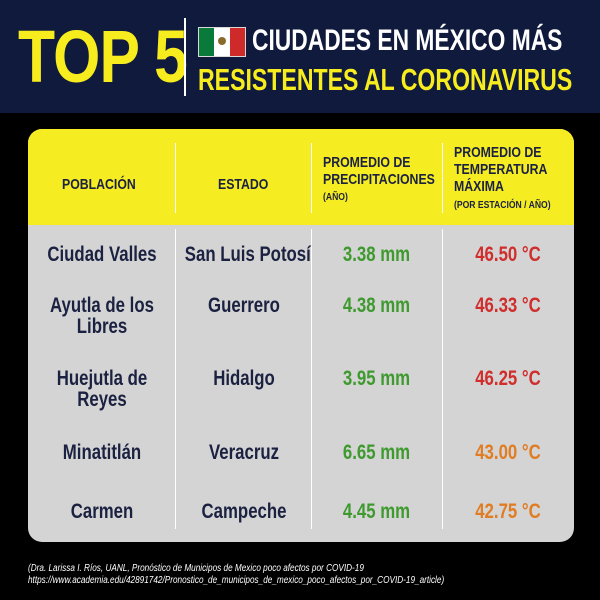  I want to click on cell-poblacion: Huejutla de, so click(102, 378).